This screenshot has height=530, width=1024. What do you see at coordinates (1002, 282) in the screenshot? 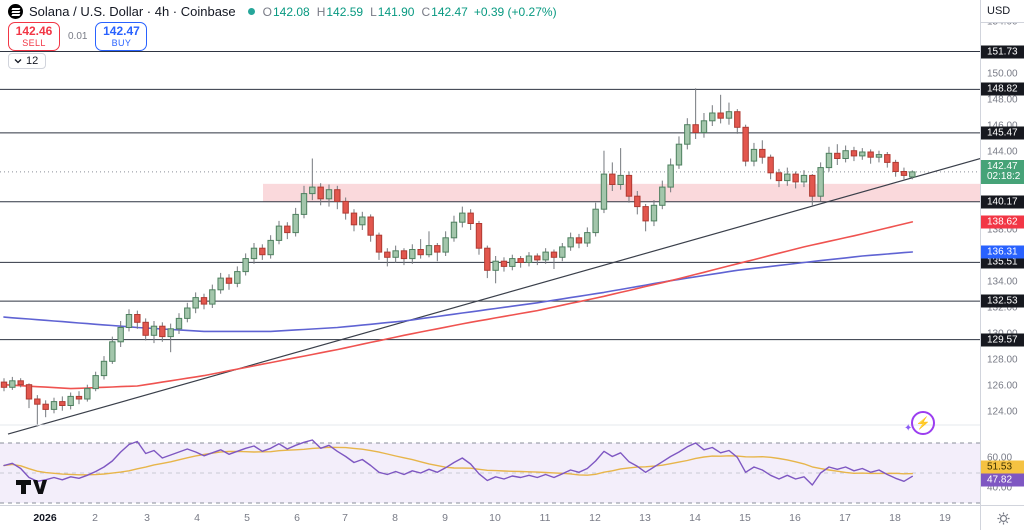
I see `axis-tick-label: 134.00` at bounding box center [1002, 282].